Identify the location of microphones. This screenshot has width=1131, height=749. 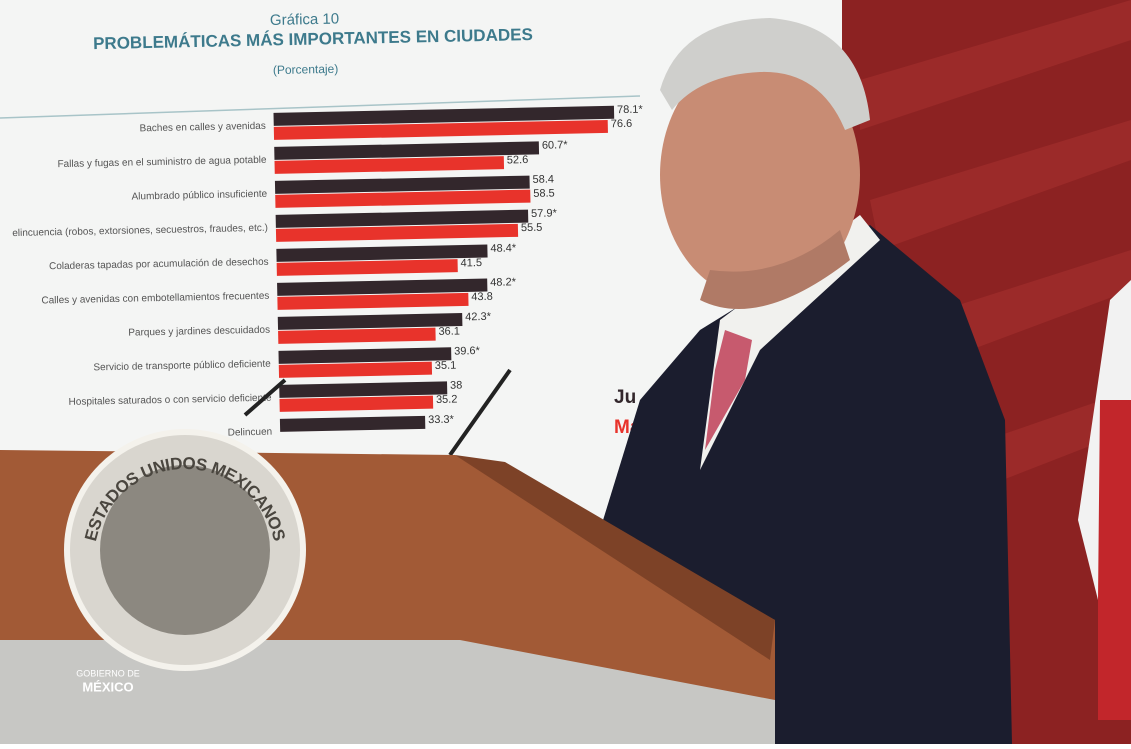
(377, 412).